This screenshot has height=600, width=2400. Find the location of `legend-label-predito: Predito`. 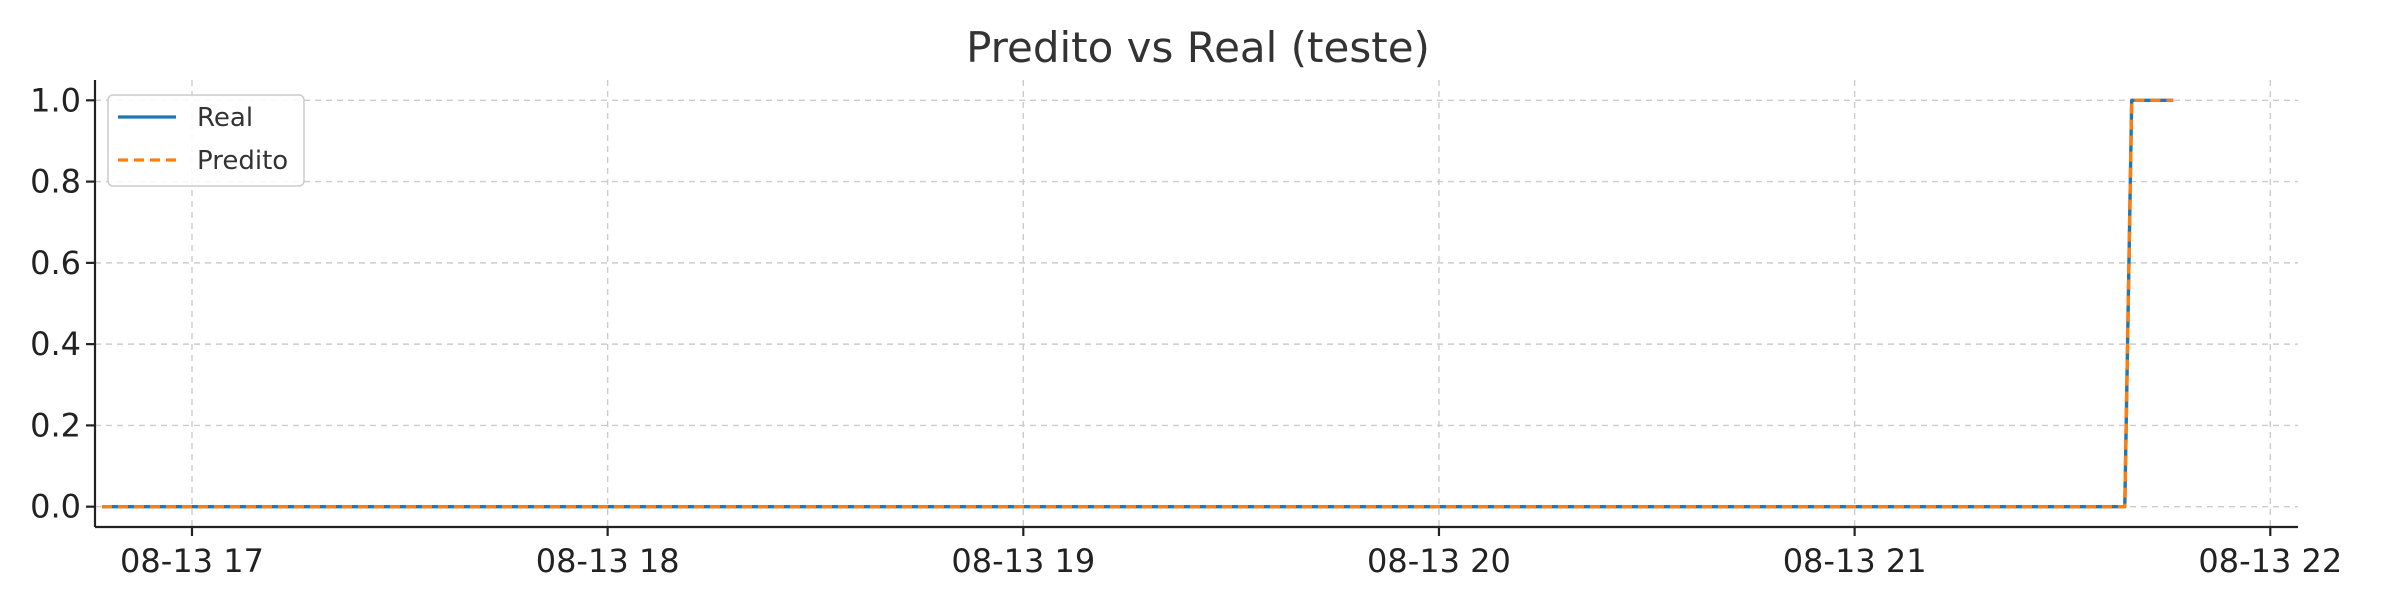

legend-label-predito: Predito is located at coordinates (242, 161).